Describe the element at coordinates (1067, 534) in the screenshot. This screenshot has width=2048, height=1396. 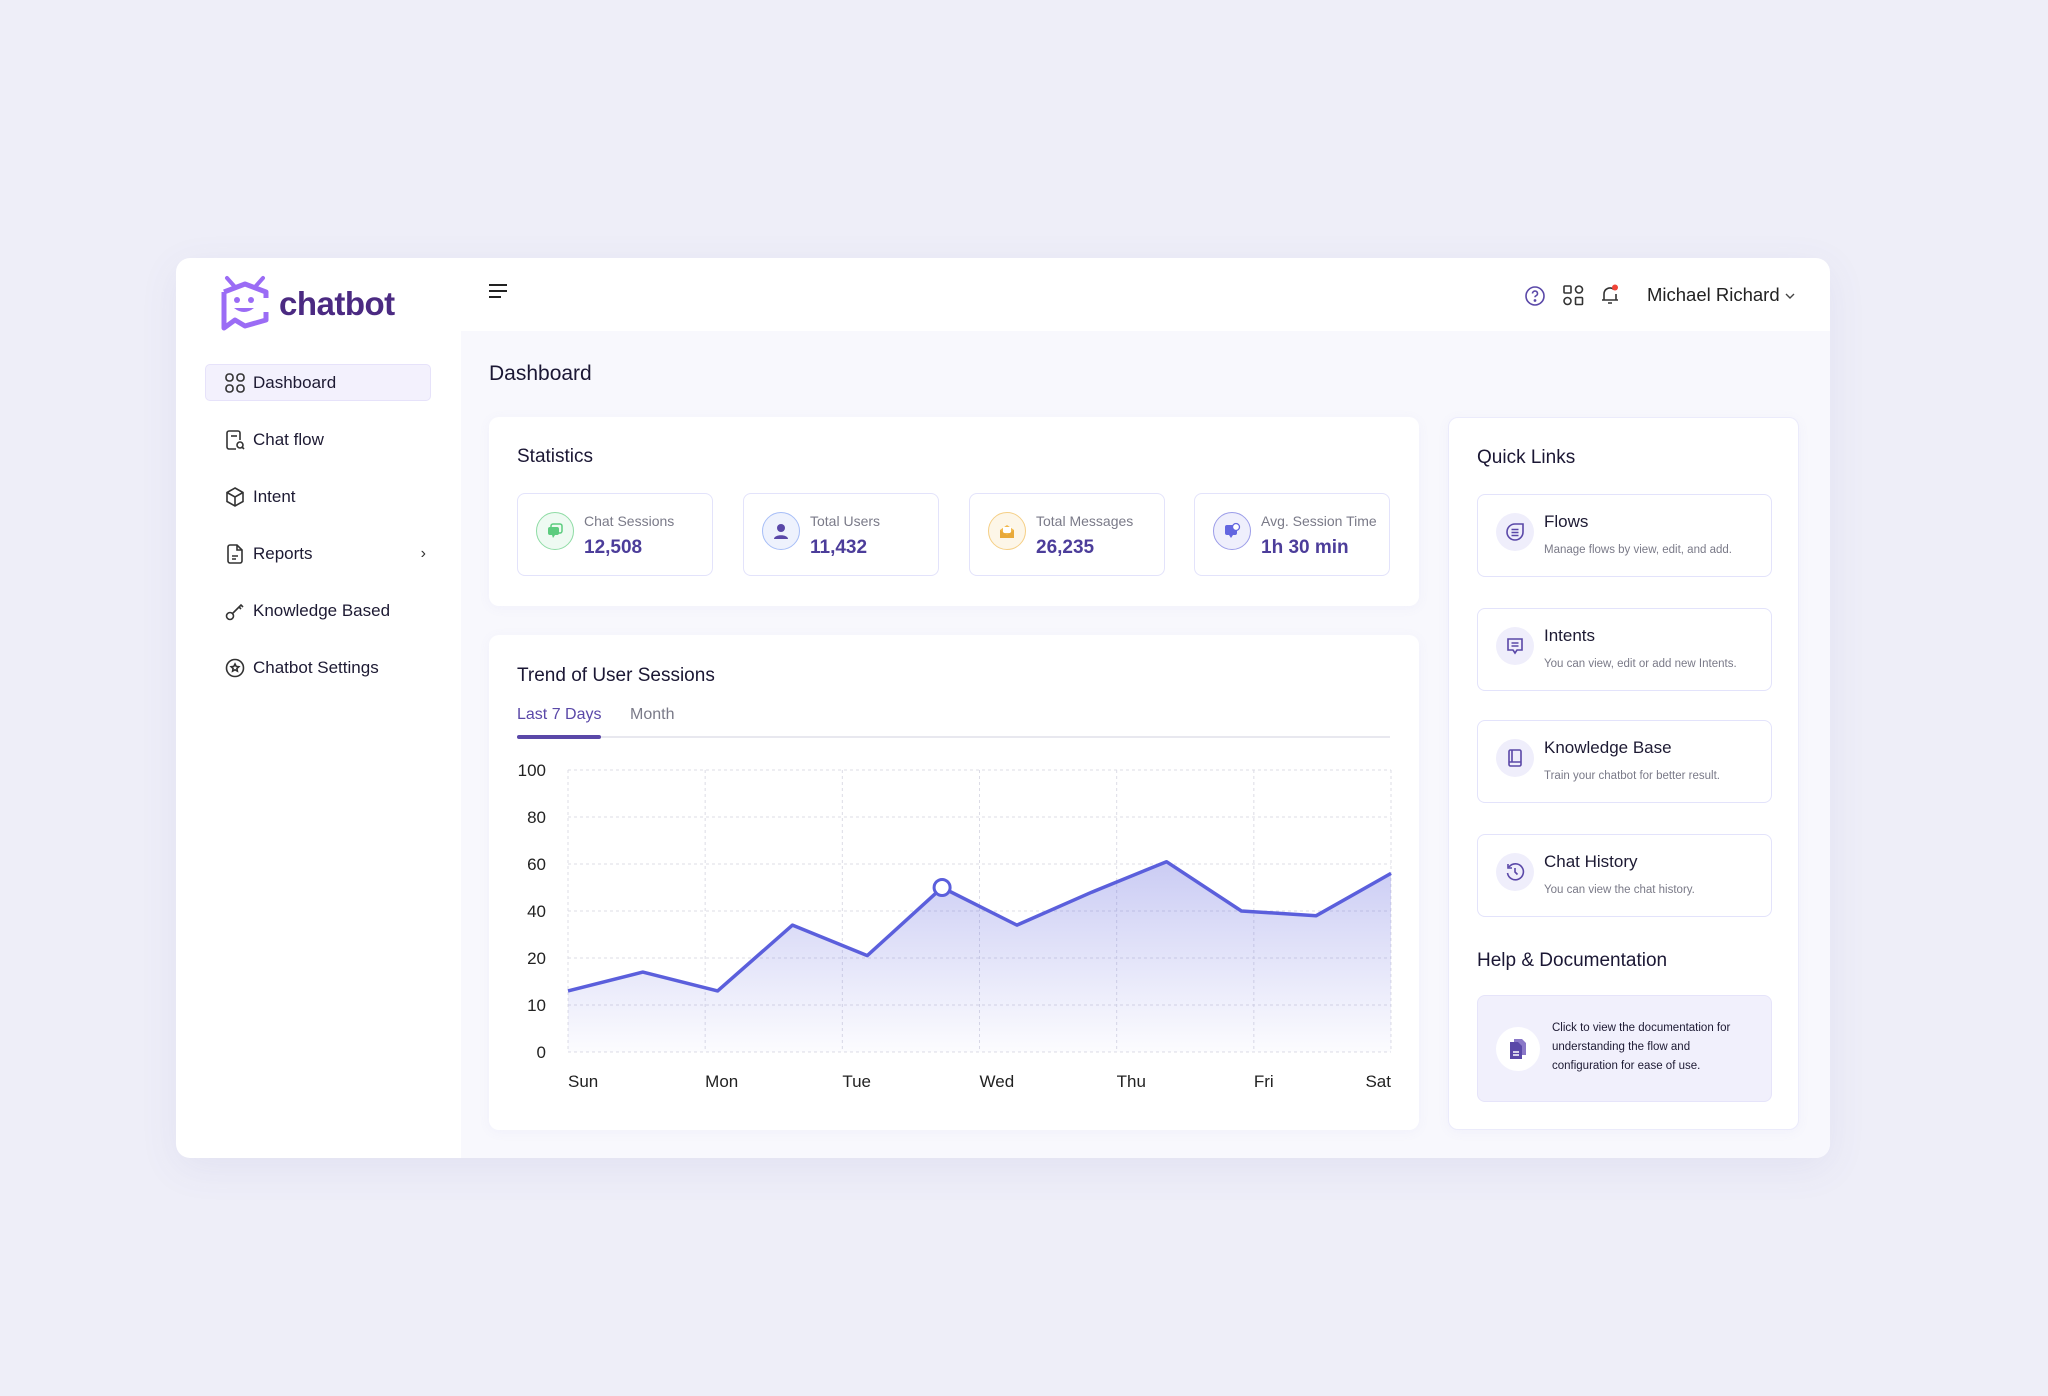
I see `stat-total-messages: Total Messages 26,235` at that location.